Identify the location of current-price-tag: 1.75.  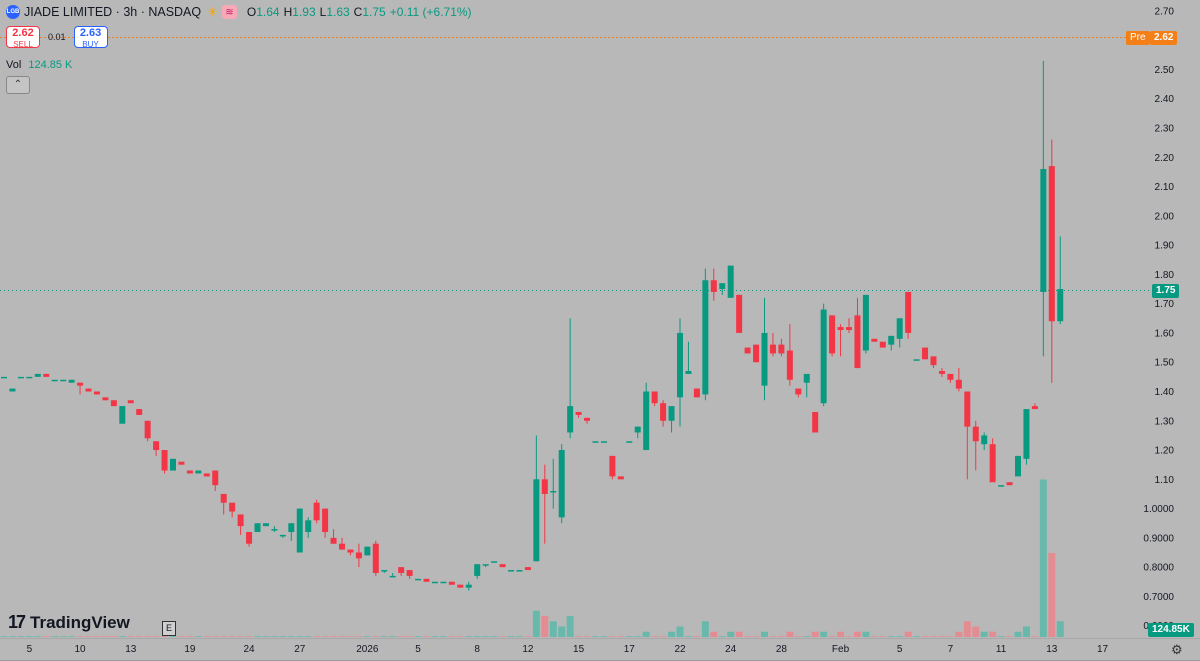
(1166, 291).